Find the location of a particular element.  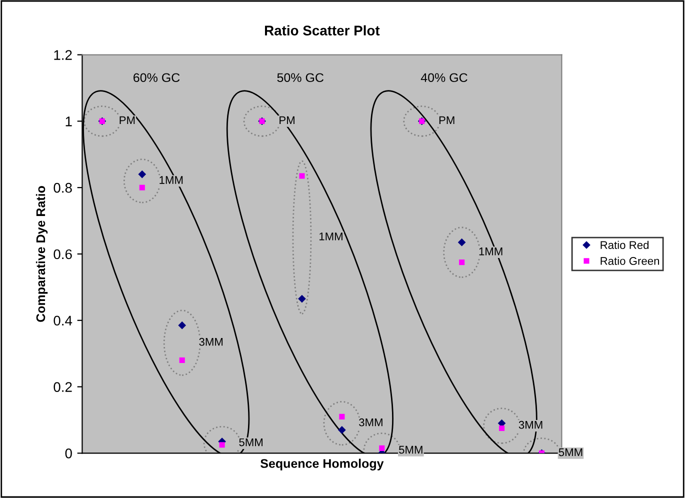

annotation: 40% GC is located at coordinates (444, 77).